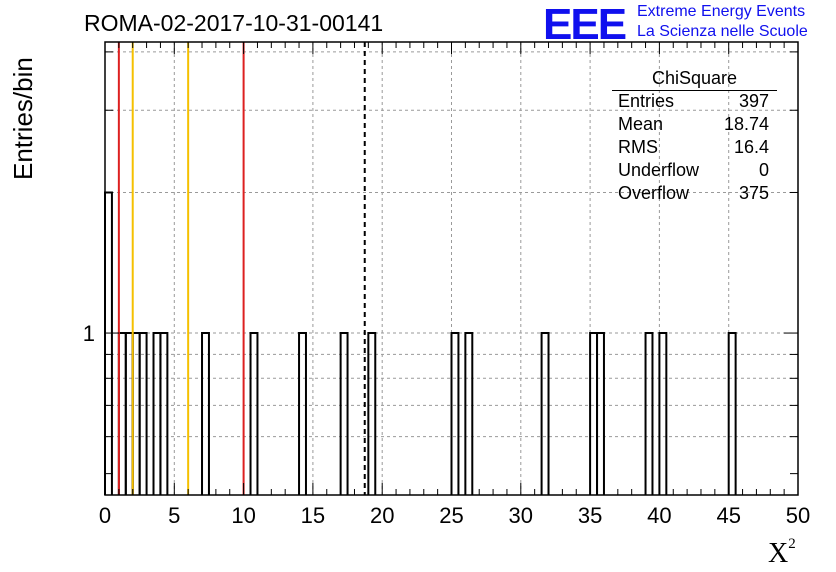 This screenshot has height=572, width=836. Describe the element at coordinates (313, 515) in the screenshot. I see `x-tick-label: 15` at that location.